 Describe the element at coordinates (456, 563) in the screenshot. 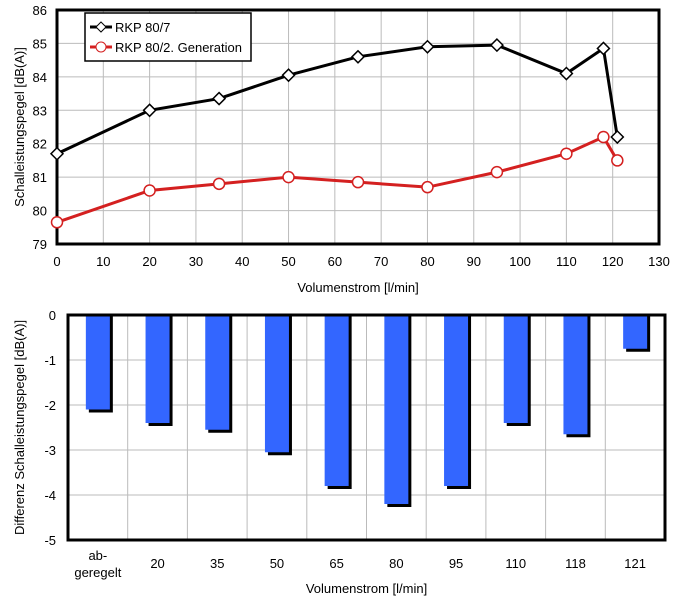

I see `x-tick-label: 95` at that location.